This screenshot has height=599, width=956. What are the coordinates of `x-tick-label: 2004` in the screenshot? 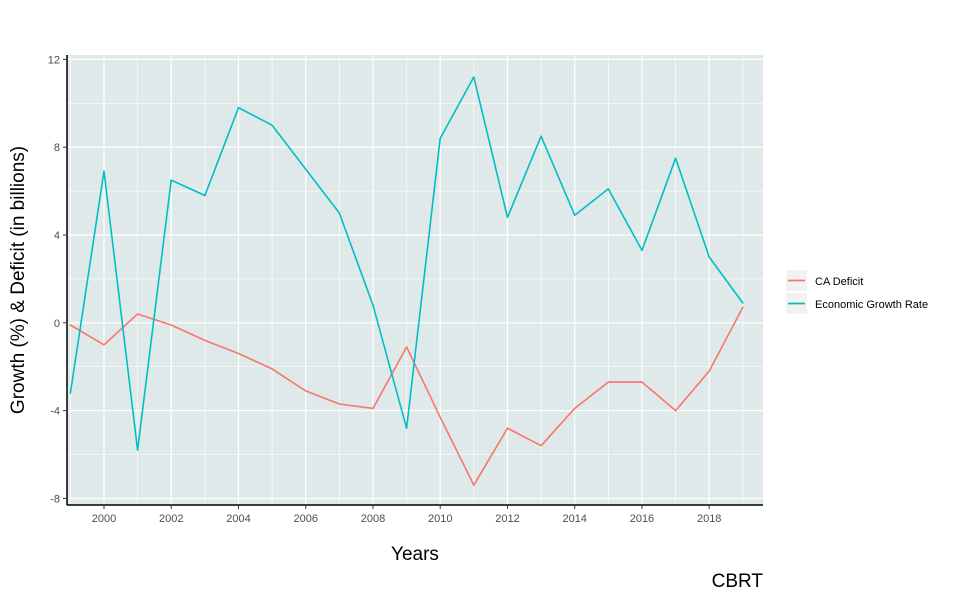 It's located at (238, 519).